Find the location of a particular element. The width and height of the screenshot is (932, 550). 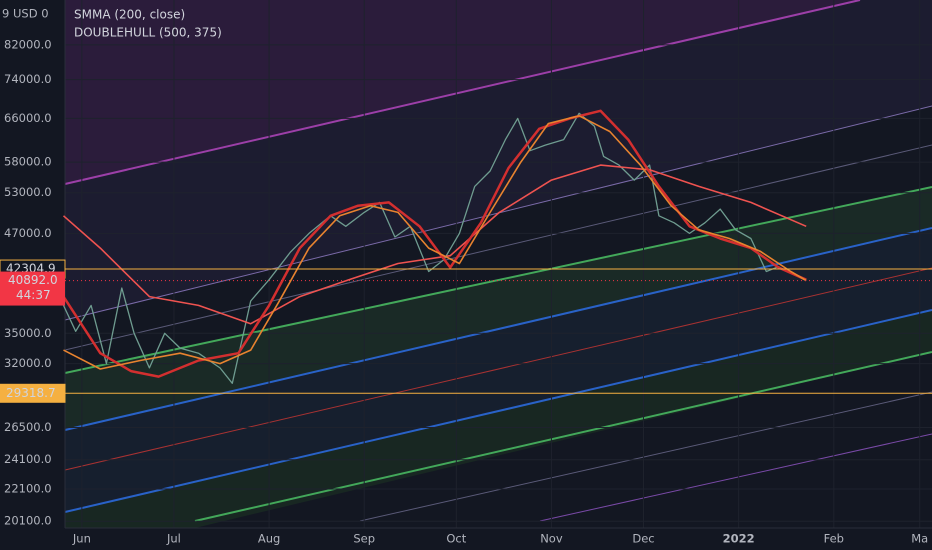

x-tick-label: Feb is located at coordinates (834, 539).